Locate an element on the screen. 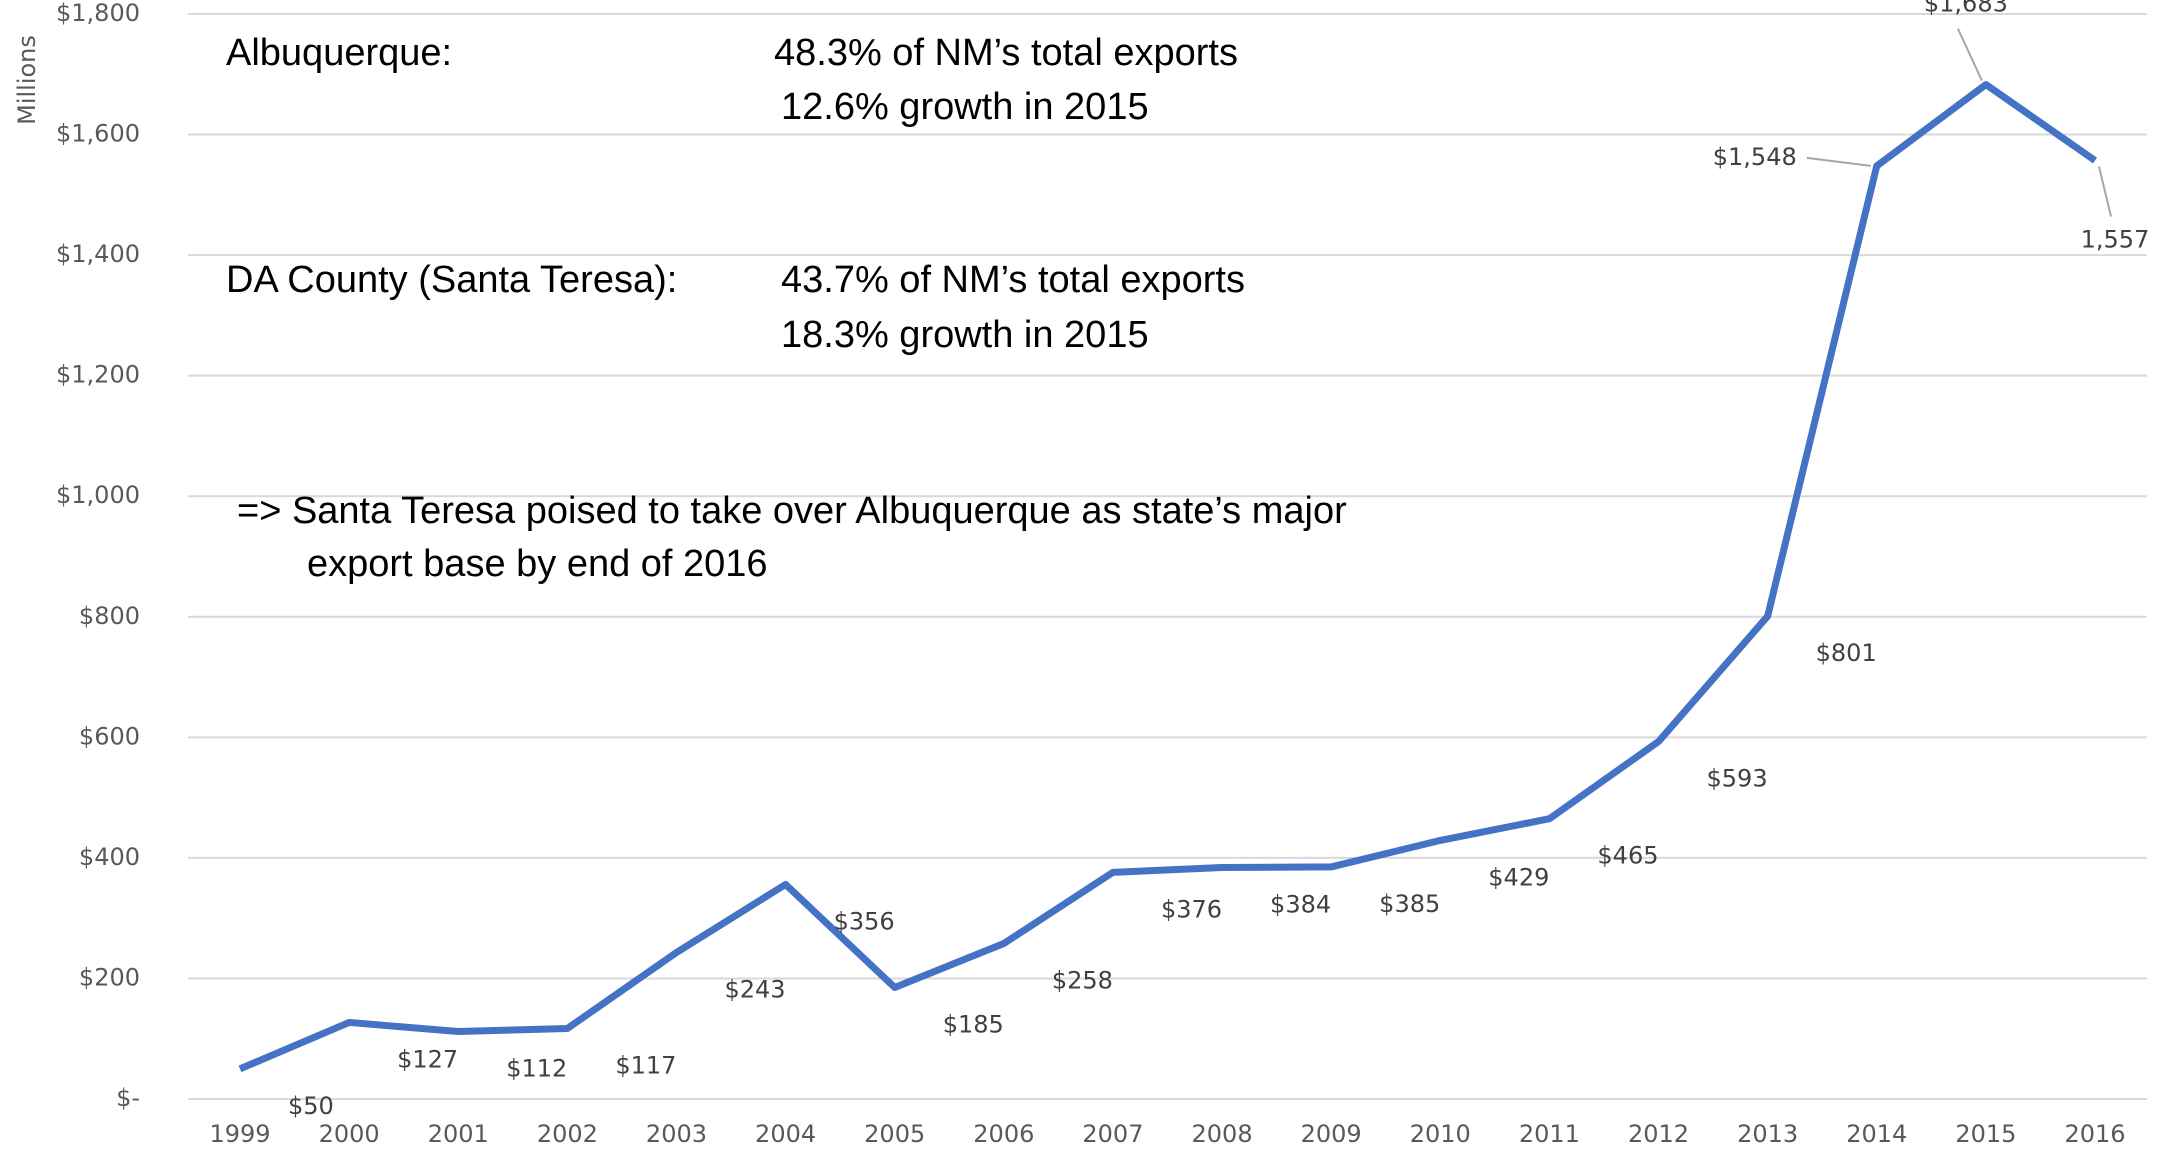  y-tick-label: $1,400 is located at coordinates (98, 254).